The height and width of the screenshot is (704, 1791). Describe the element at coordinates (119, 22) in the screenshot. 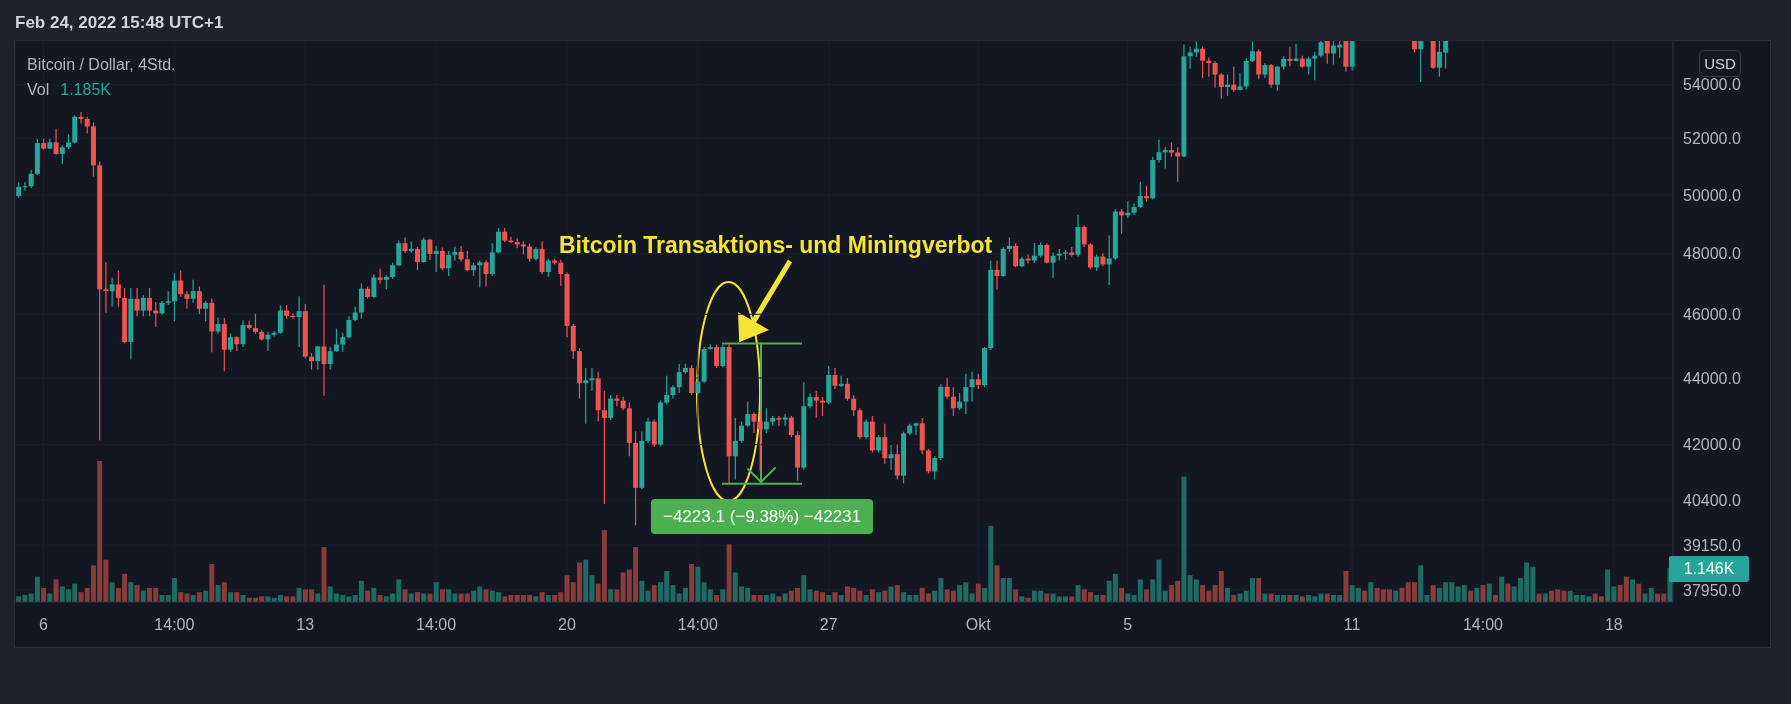

I see `text: Feb 24, 2022 15:48 UTC+1` at that location.